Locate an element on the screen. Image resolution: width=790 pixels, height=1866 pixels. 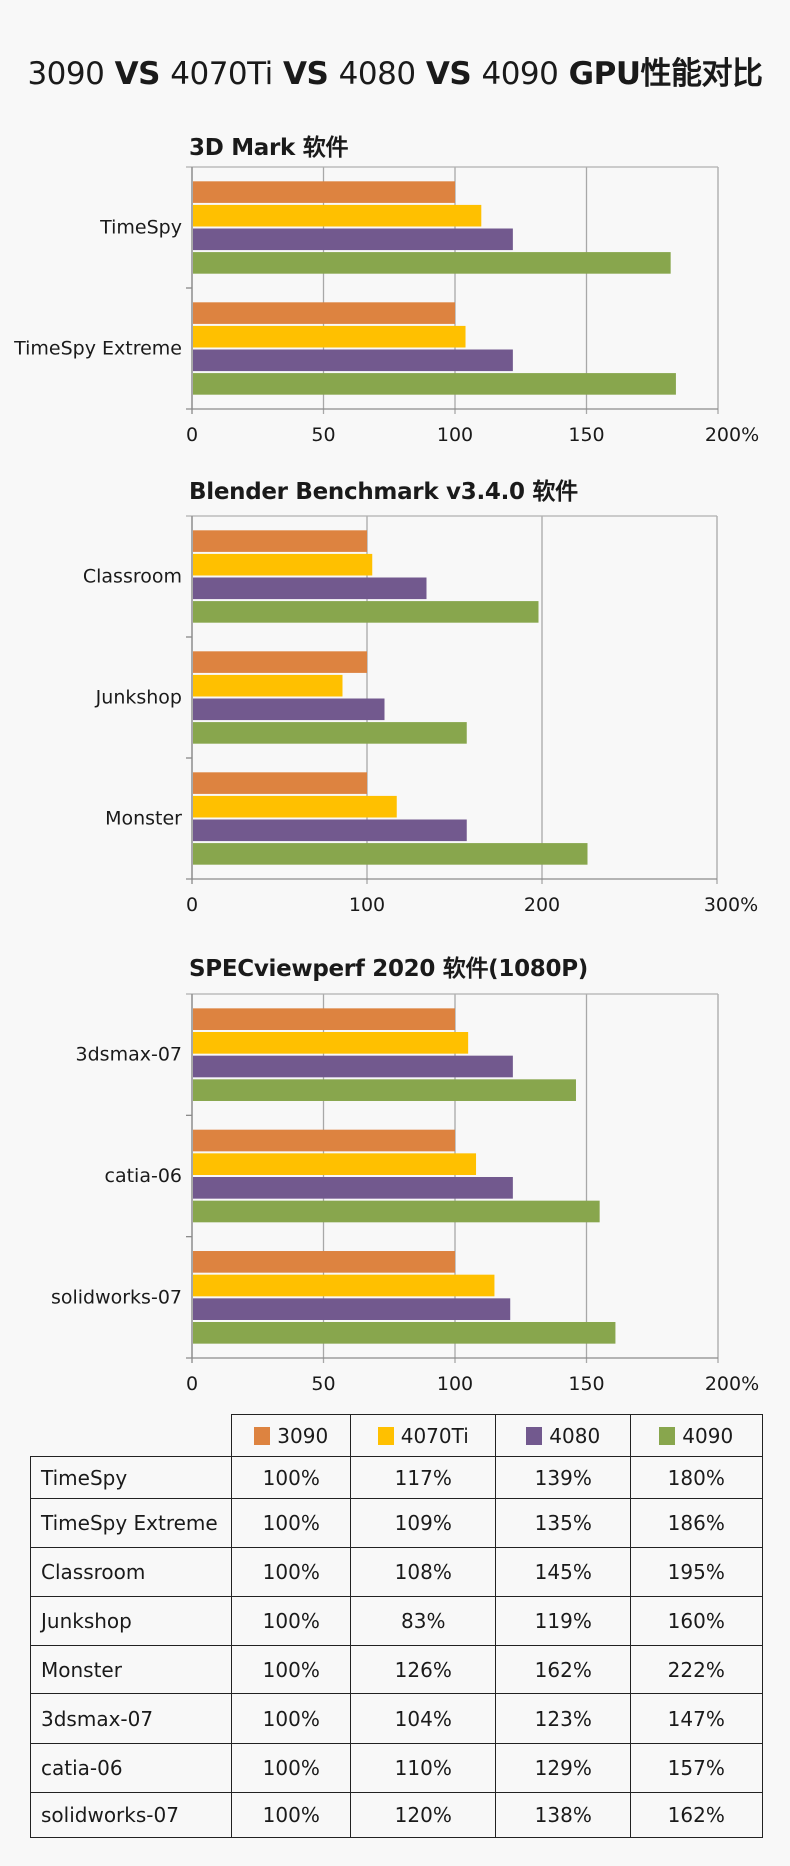
table-row-label: Monster is located at coordinates (131, 1670).